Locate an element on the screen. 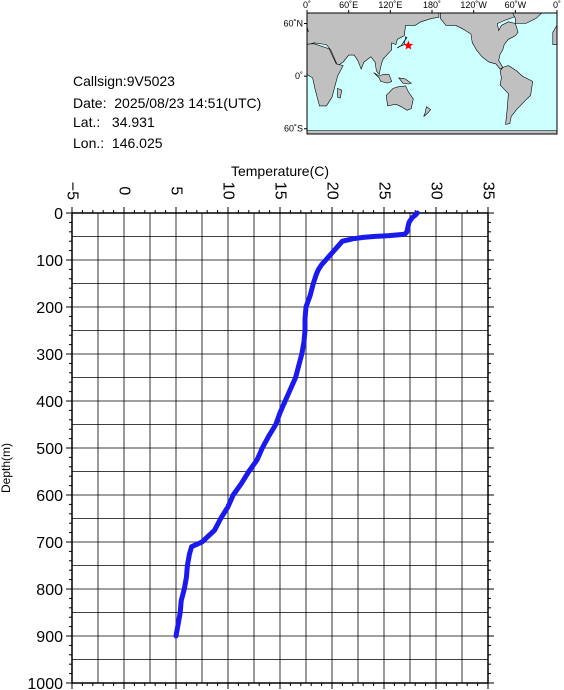 The height and width of the screenshot is (690, 564). x-axis-title: Temperature(C) is located at coordinates (280, 171).